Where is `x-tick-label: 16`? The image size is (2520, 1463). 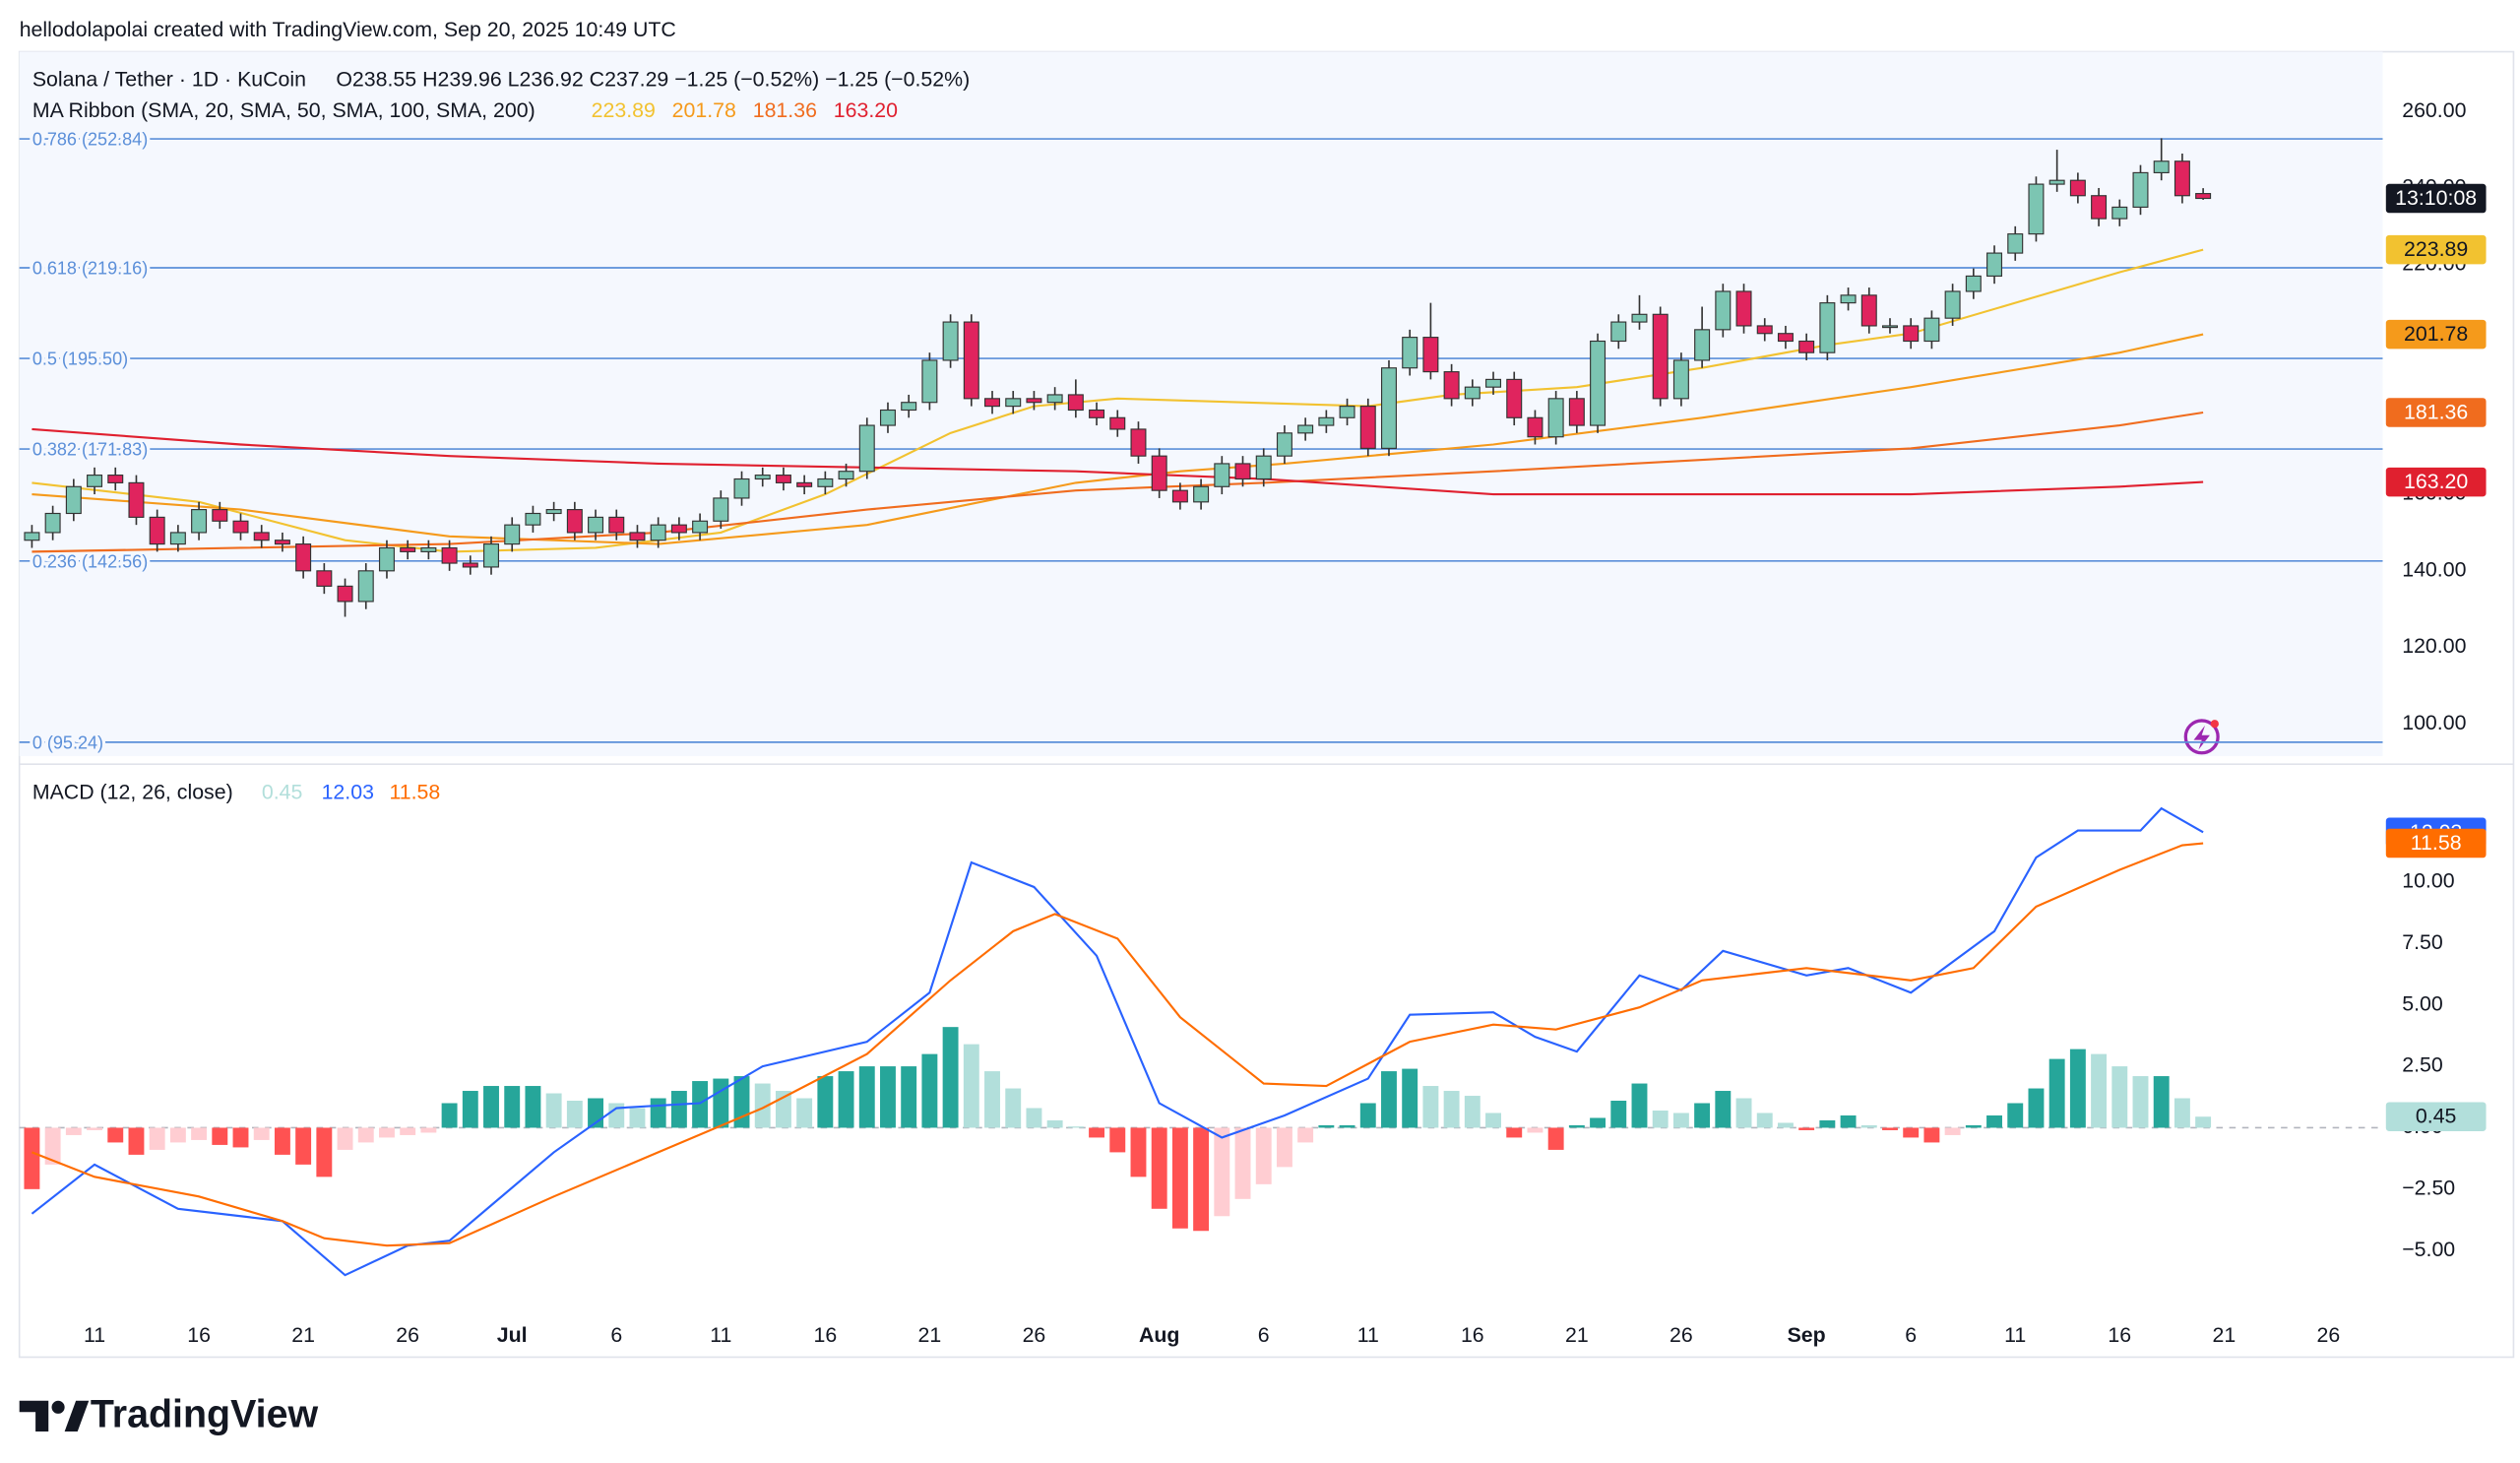
x-tick-label: 16 is located at coordinates (825, 1335).